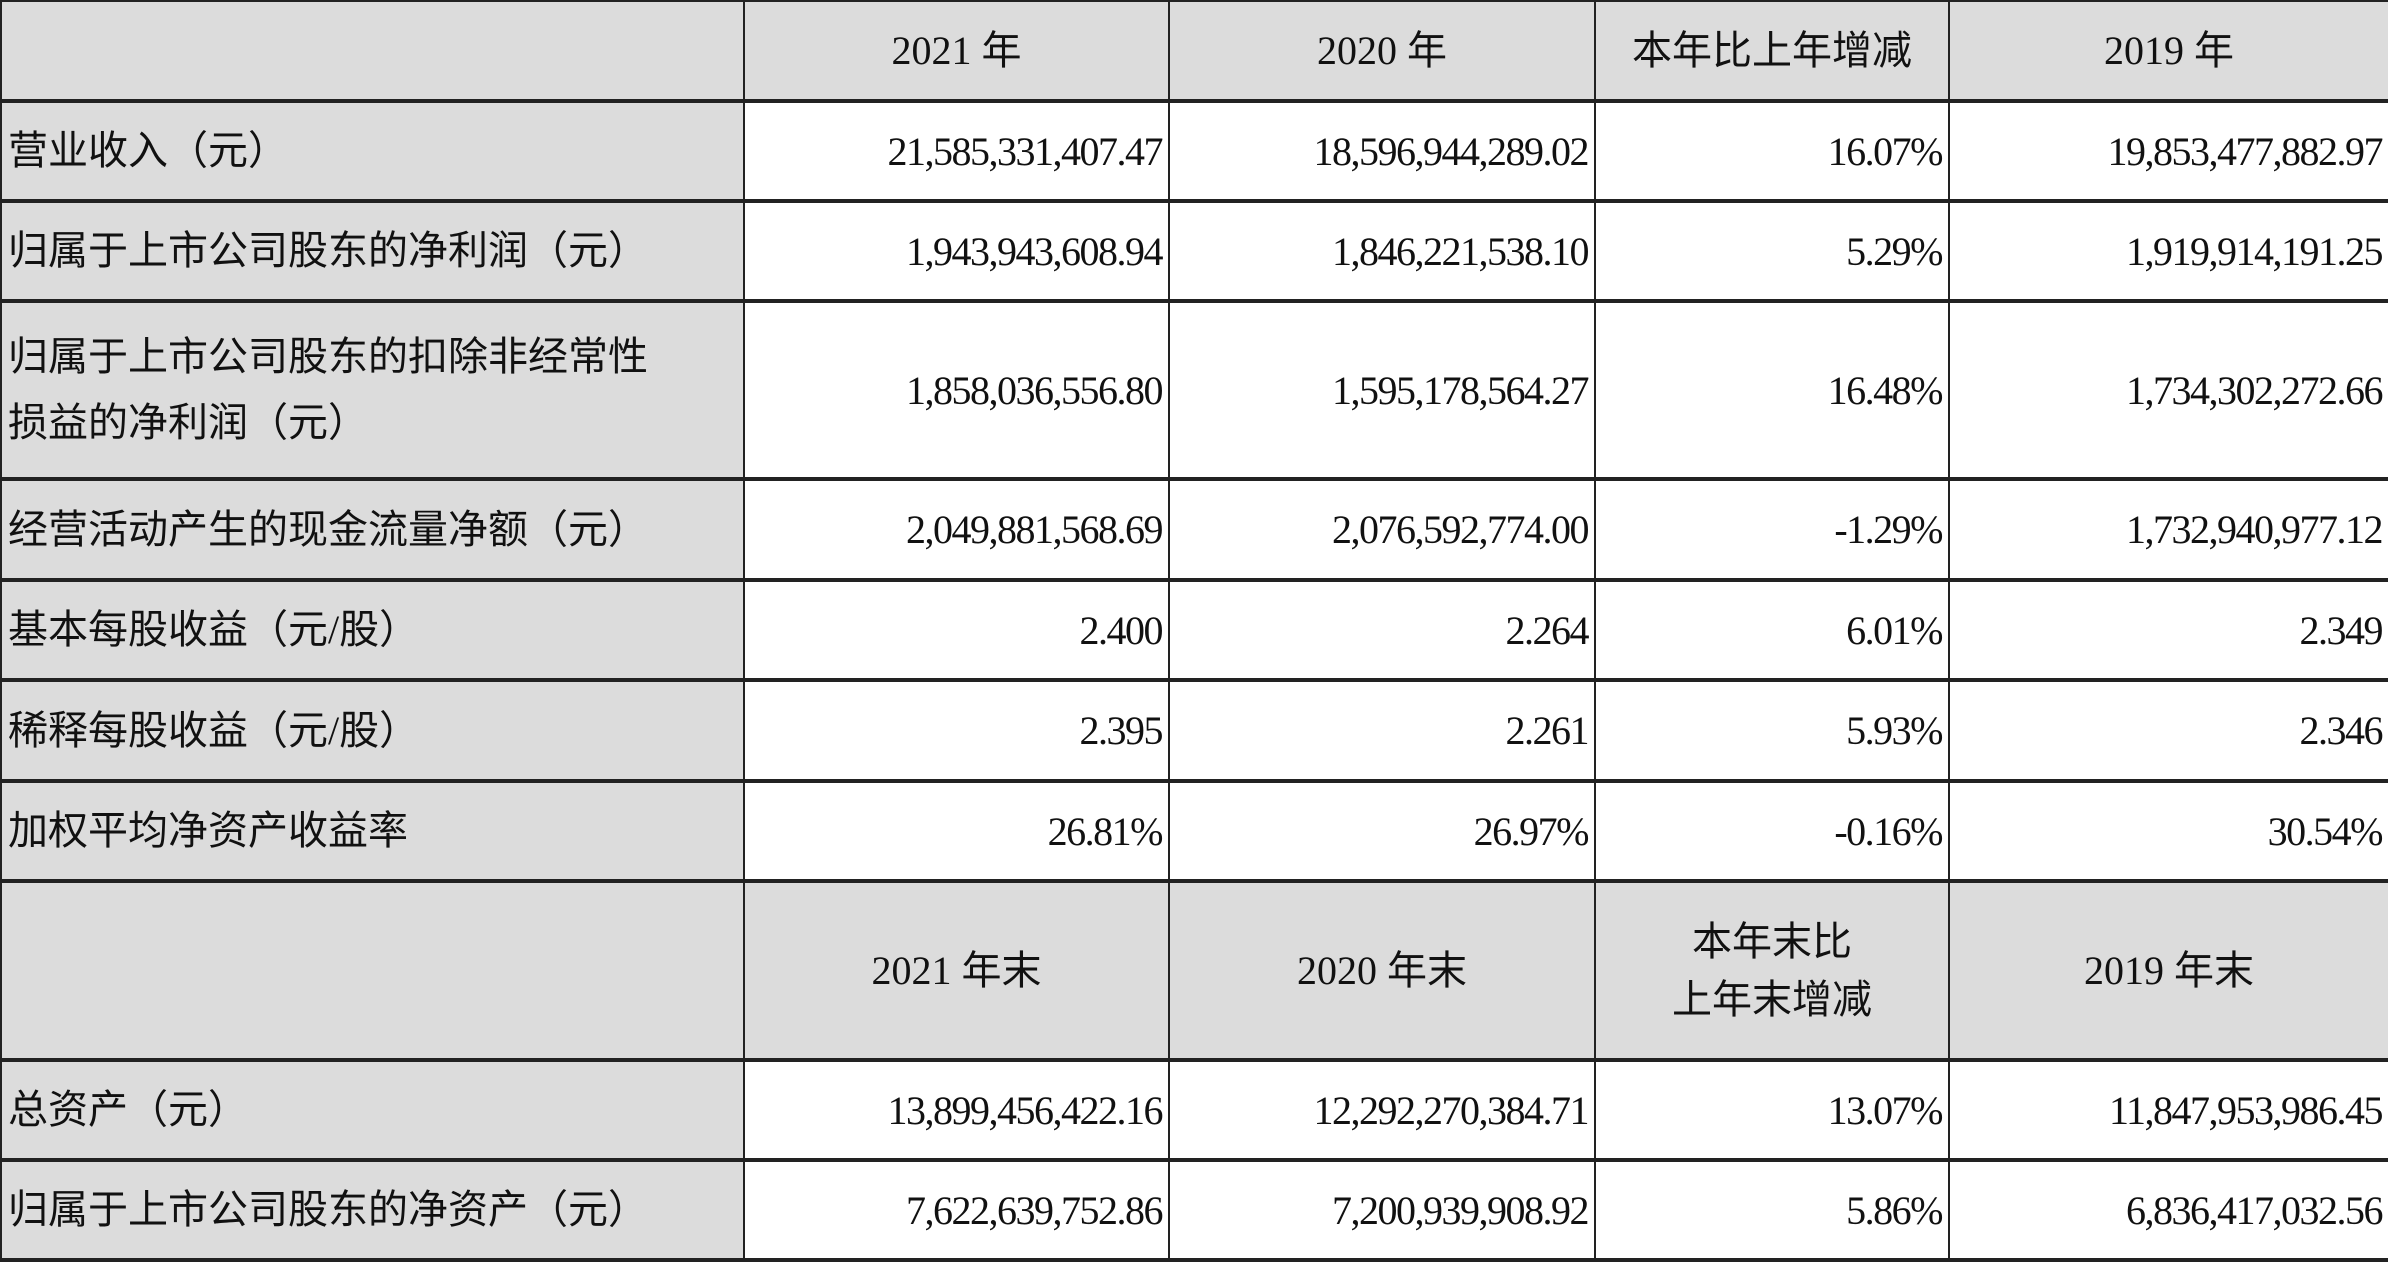 The width and height of the screenshot is (2388, 1262). I want to click on row-label: 经营活动产生的现金流量净额（元）, so click(372, 529).